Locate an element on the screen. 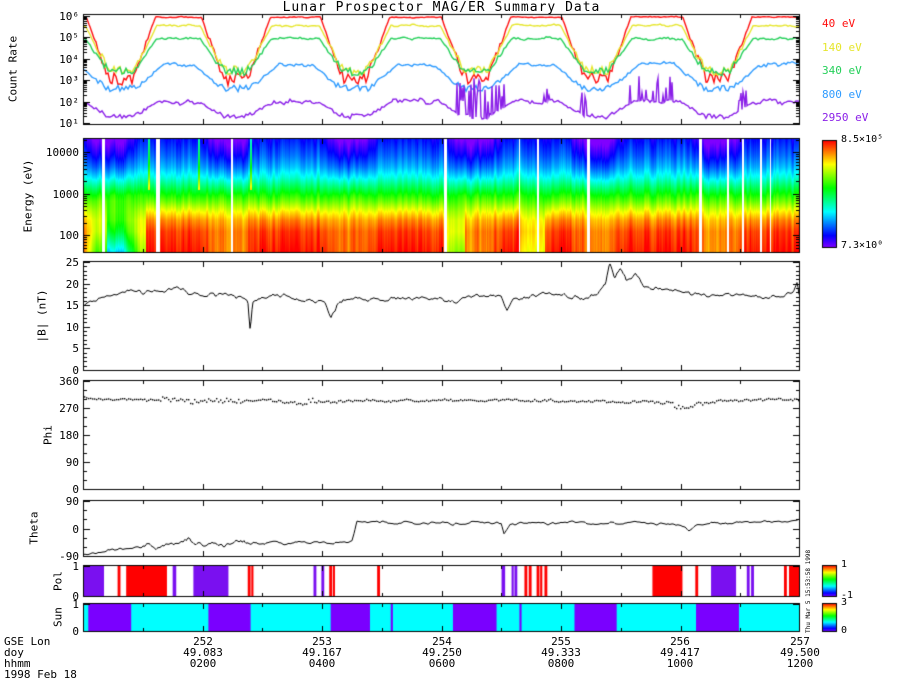  legend-item: 2950 eV is located at coordinates (845, 117).